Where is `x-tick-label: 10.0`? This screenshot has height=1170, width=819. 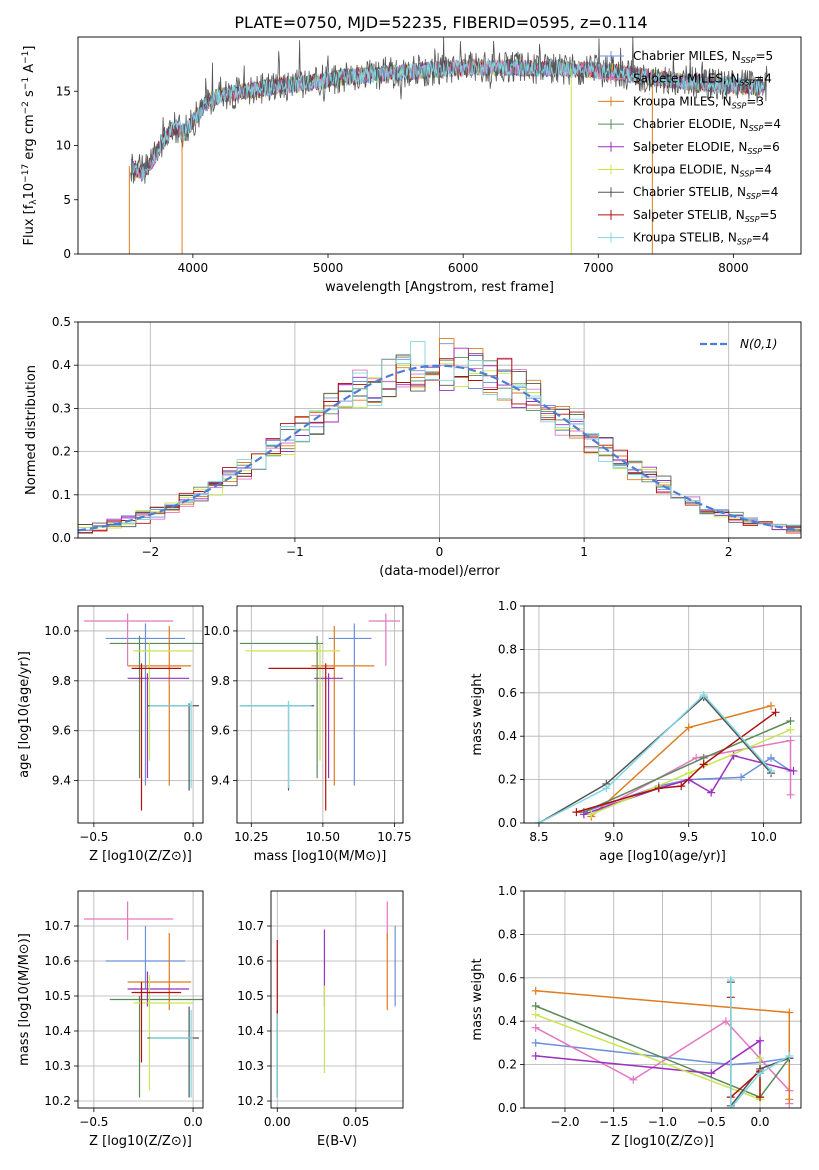
x-tick-label: 10.0 is located at coordinates (763, 837).